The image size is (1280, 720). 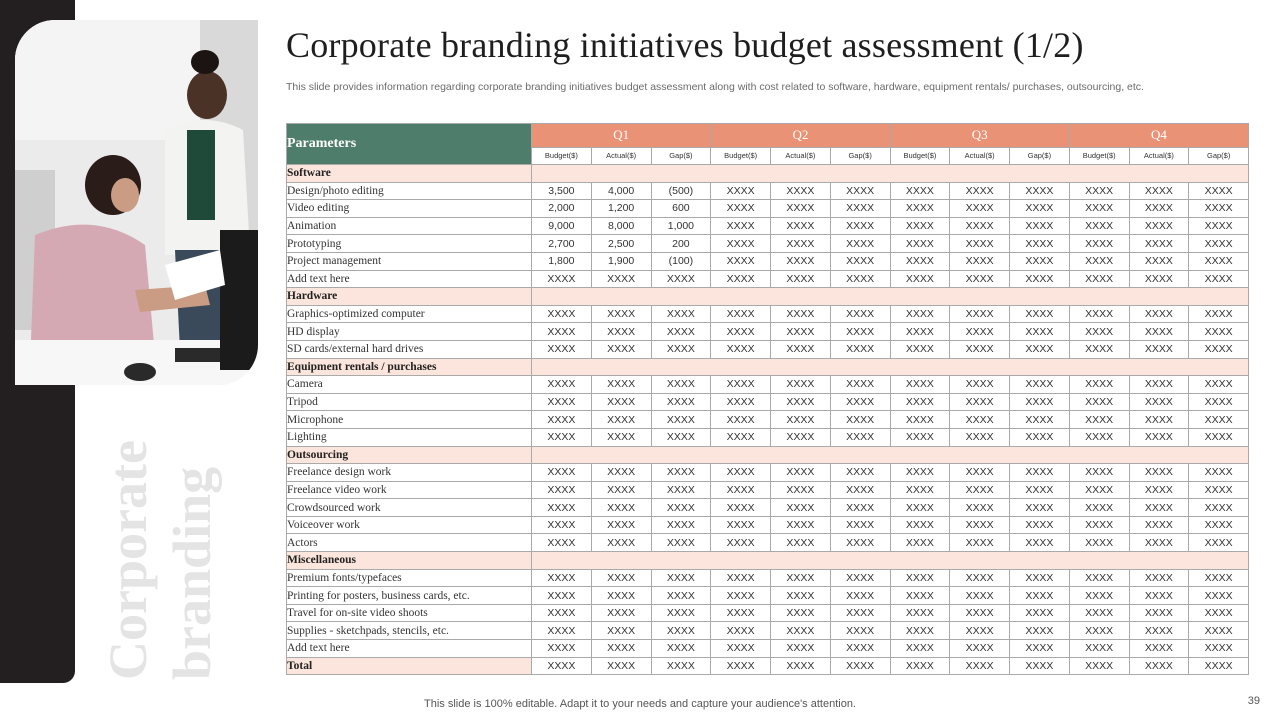 What do you see at coordinates (409, 578) in the screenshot?
I see `row-label: Premium fonts/typefaces` at bounding box center [409, 578].